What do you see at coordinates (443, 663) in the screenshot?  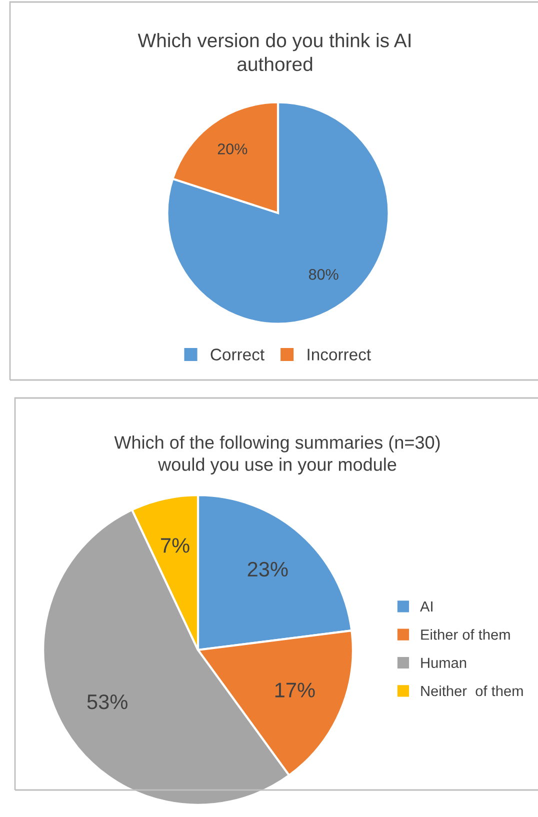 I see `legend-label: Human` at bounding box center [443, 663].